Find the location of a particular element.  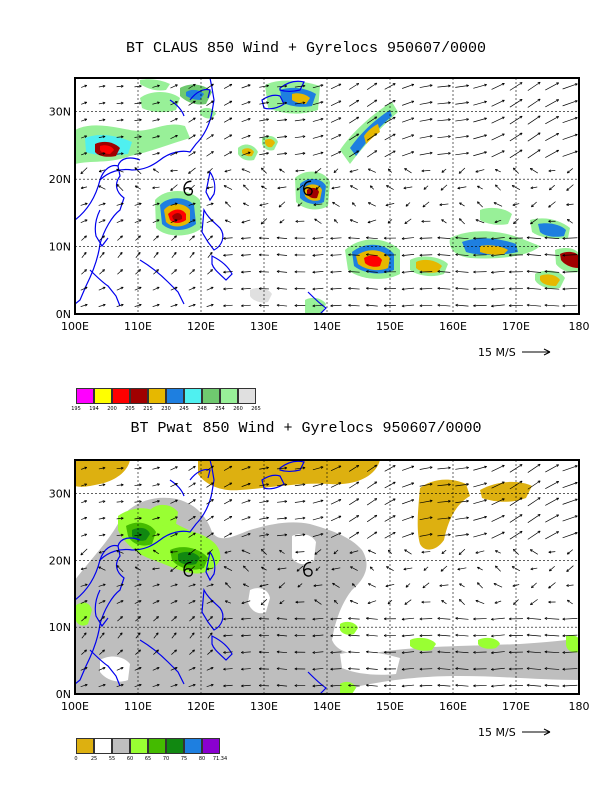

colorbar-label: 265 is located at coordinates (256, 409).